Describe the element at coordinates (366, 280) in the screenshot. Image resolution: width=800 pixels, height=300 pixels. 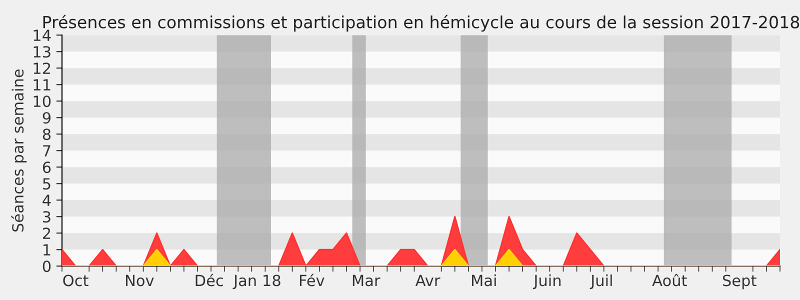
I see `x-tick-label: Mar` at that location.